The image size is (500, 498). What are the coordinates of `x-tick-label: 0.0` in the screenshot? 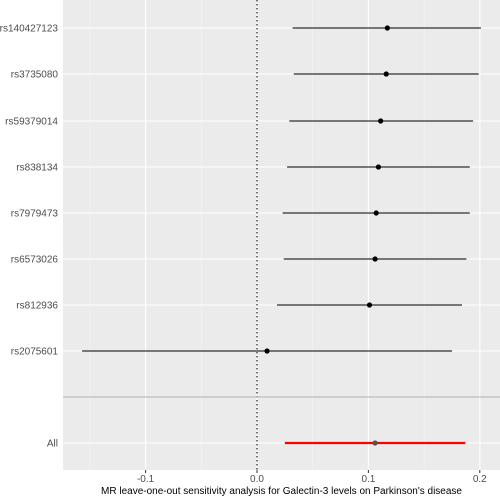 It's located at (257, 479).